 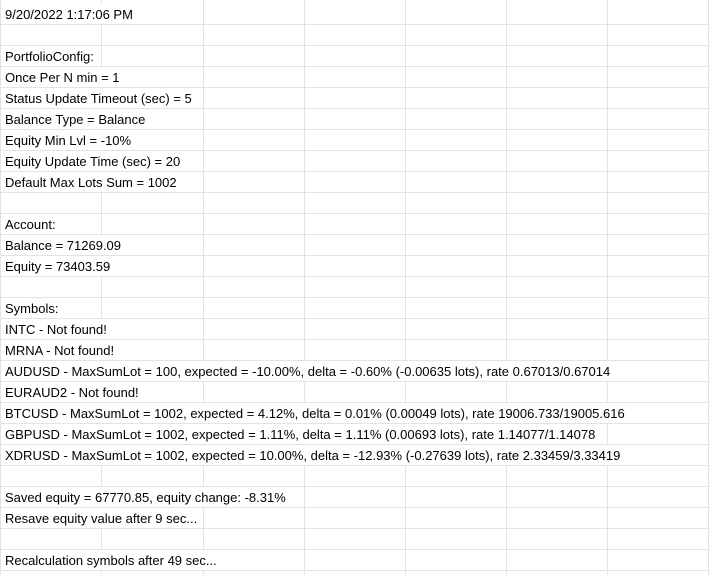 I want to click on sheet-row: Equity = 73403.59, so click(x=354, y=266).